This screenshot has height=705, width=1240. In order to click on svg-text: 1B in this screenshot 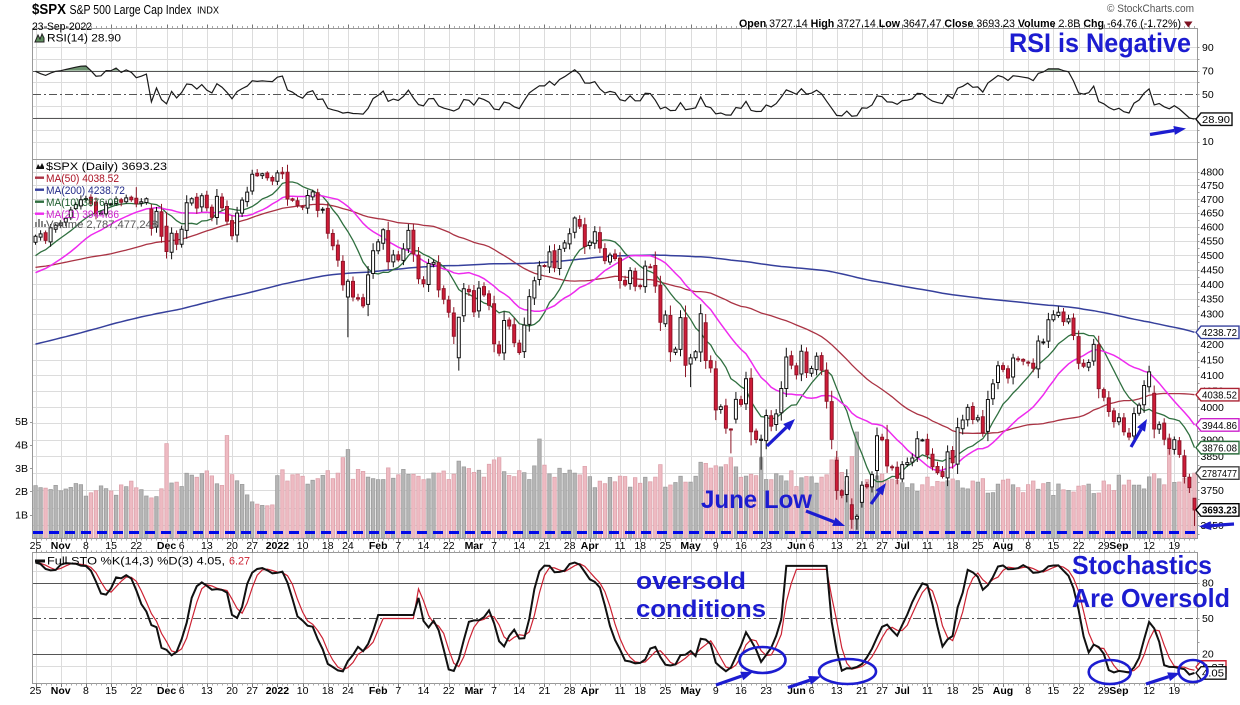, I will do `click(21, 515)`.